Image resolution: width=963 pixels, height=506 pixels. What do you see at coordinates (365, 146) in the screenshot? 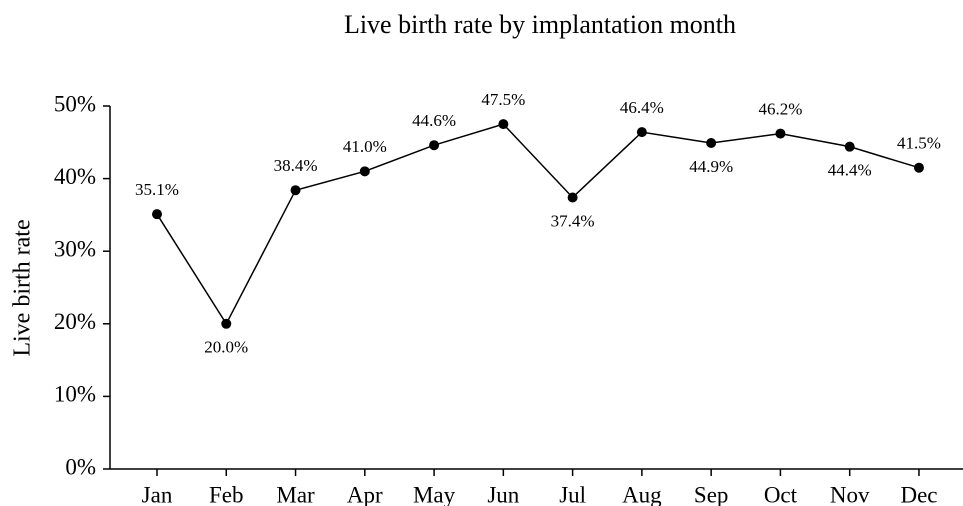
I see `data-label: 41.0%` at bounding box center [365, 146].